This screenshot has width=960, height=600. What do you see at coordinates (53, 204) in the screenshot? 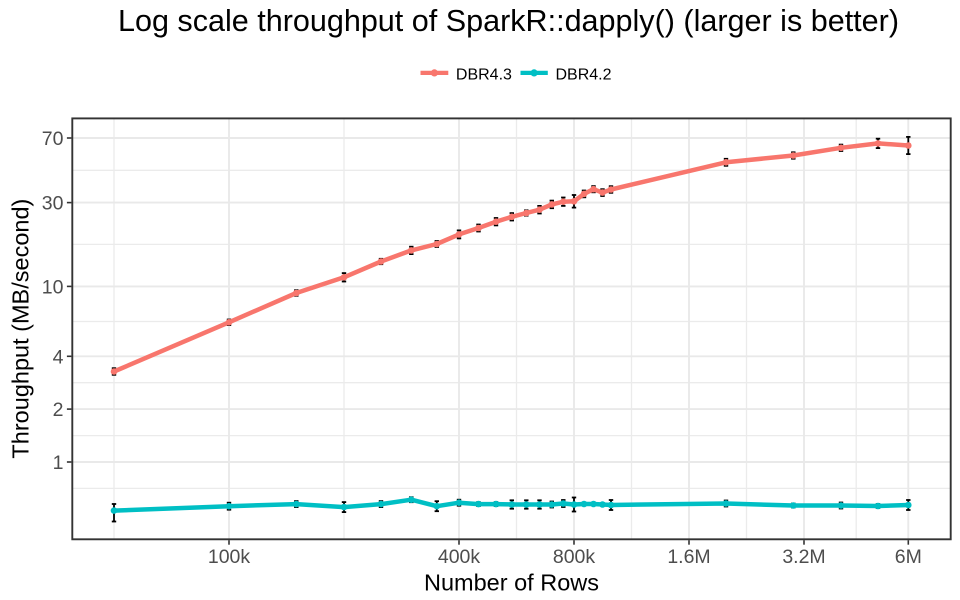
I see `svg-text: 30` at bounding box center [53, 204].